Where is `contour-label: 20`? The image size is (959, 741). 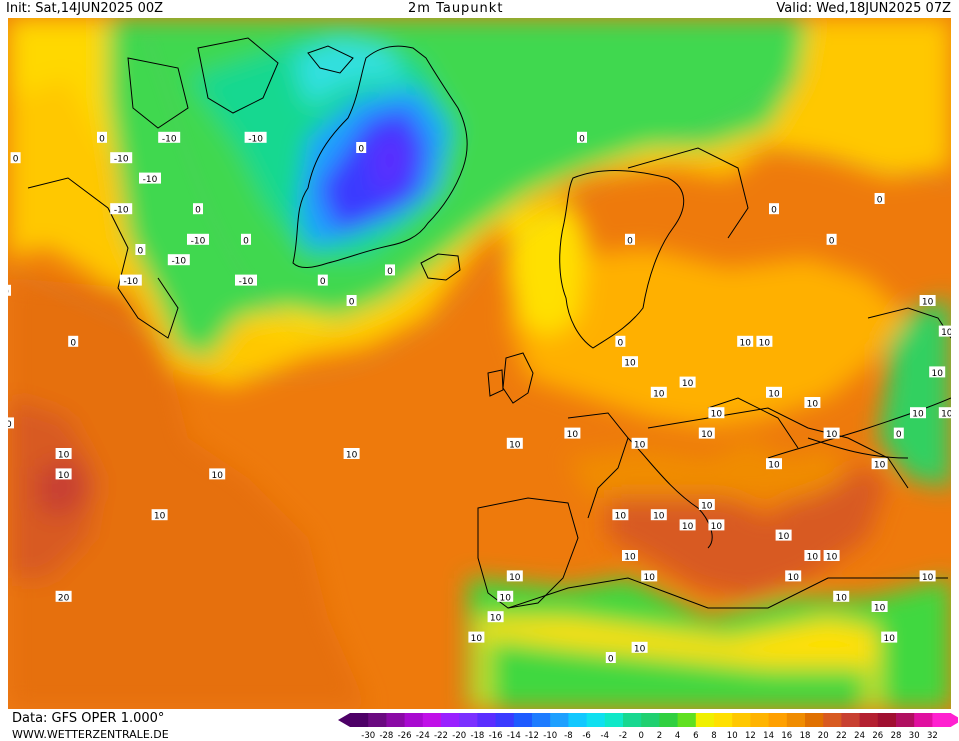
contour-label: 20 is located at coordinates (63, 596).